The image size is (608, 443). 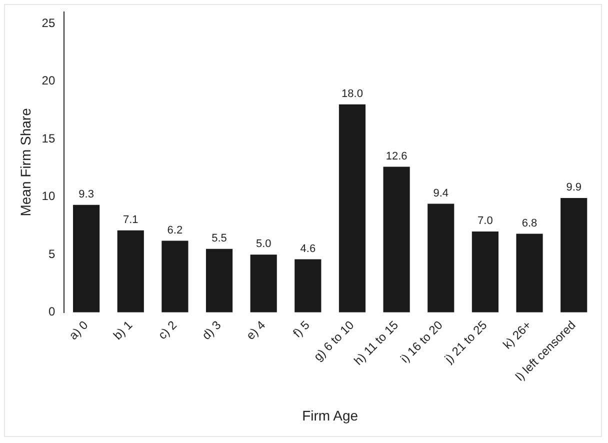 I want to click on x-tick-label: d) 3, so click(x=211, y=330).